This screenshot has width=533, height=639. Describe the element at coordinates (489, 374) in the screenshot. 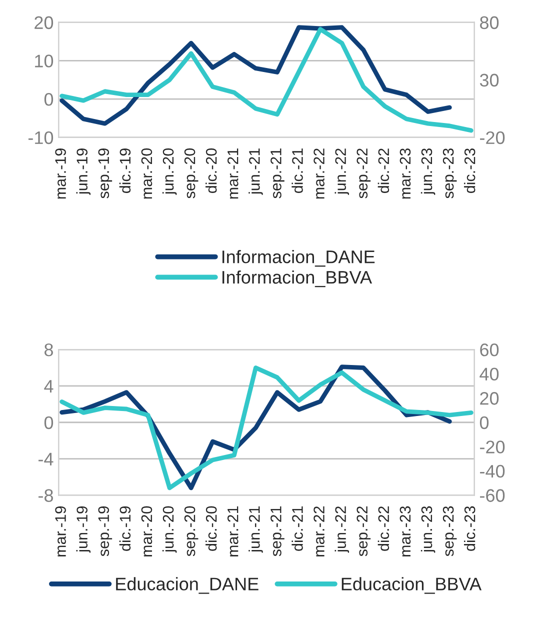

I see `y2-tick-label: 40` at that location.